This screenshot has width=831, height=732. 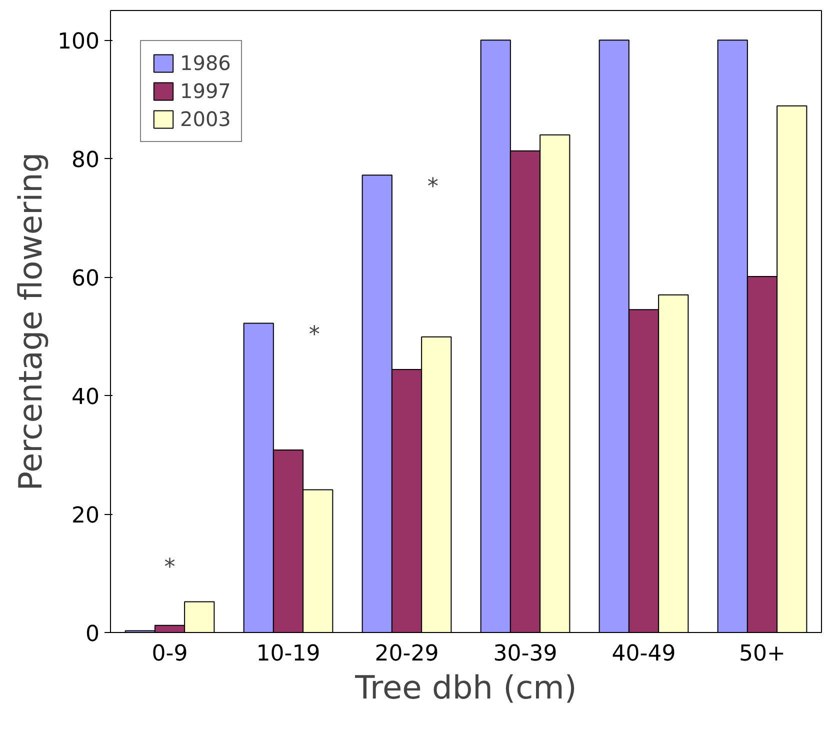 What do you see at coordinates (31, 321) in the screenshot?
I see `y-axis-title: Percentage flowering` at bounding box center [31, 321].